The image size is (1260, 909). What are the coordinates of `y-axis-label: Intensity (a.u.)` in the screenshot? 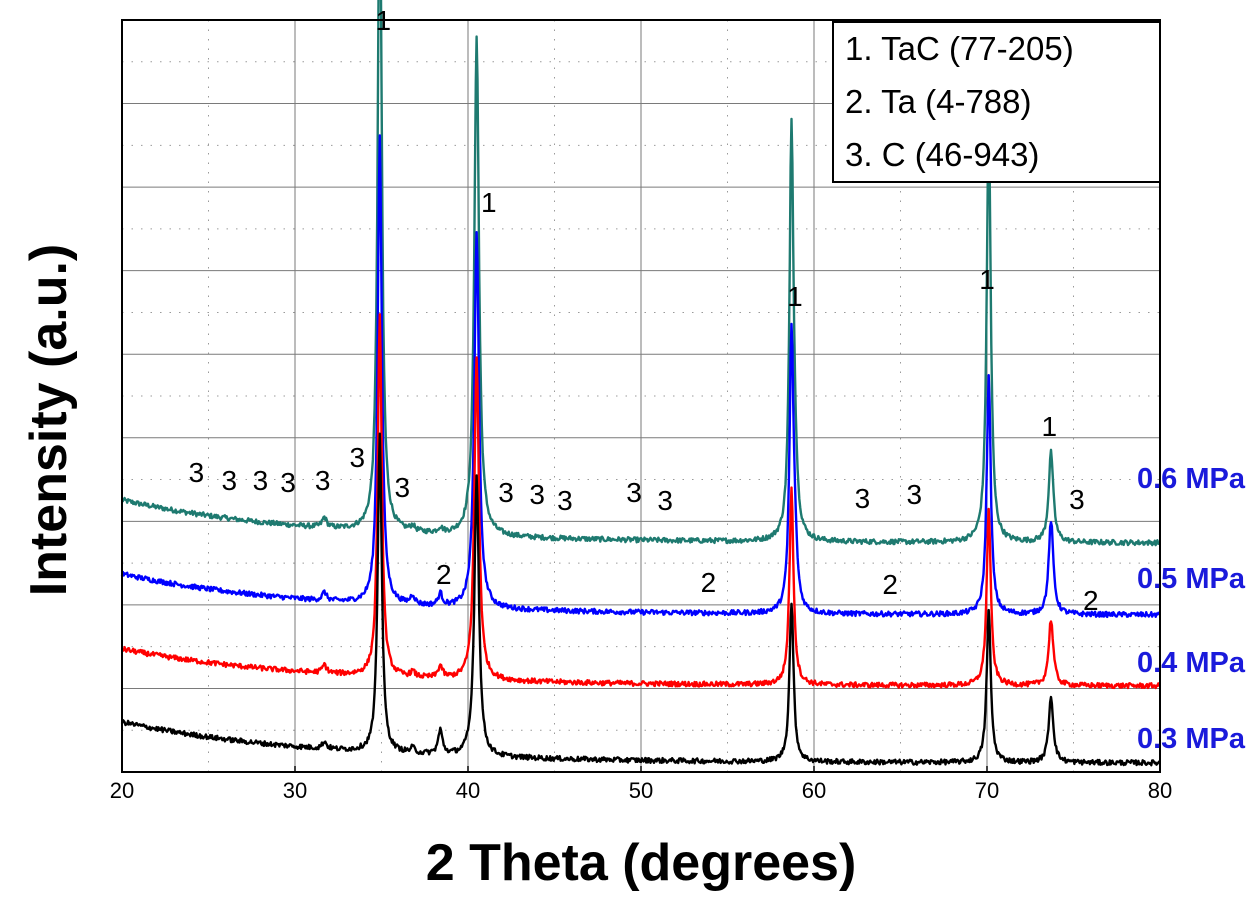 It's located at (49, 420).